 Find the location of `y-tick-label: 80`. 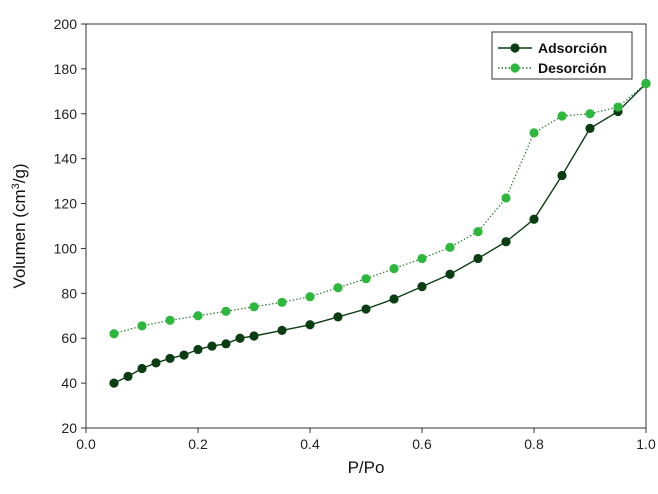

y-tick-label: 80 is located at coordinates (69, 293).